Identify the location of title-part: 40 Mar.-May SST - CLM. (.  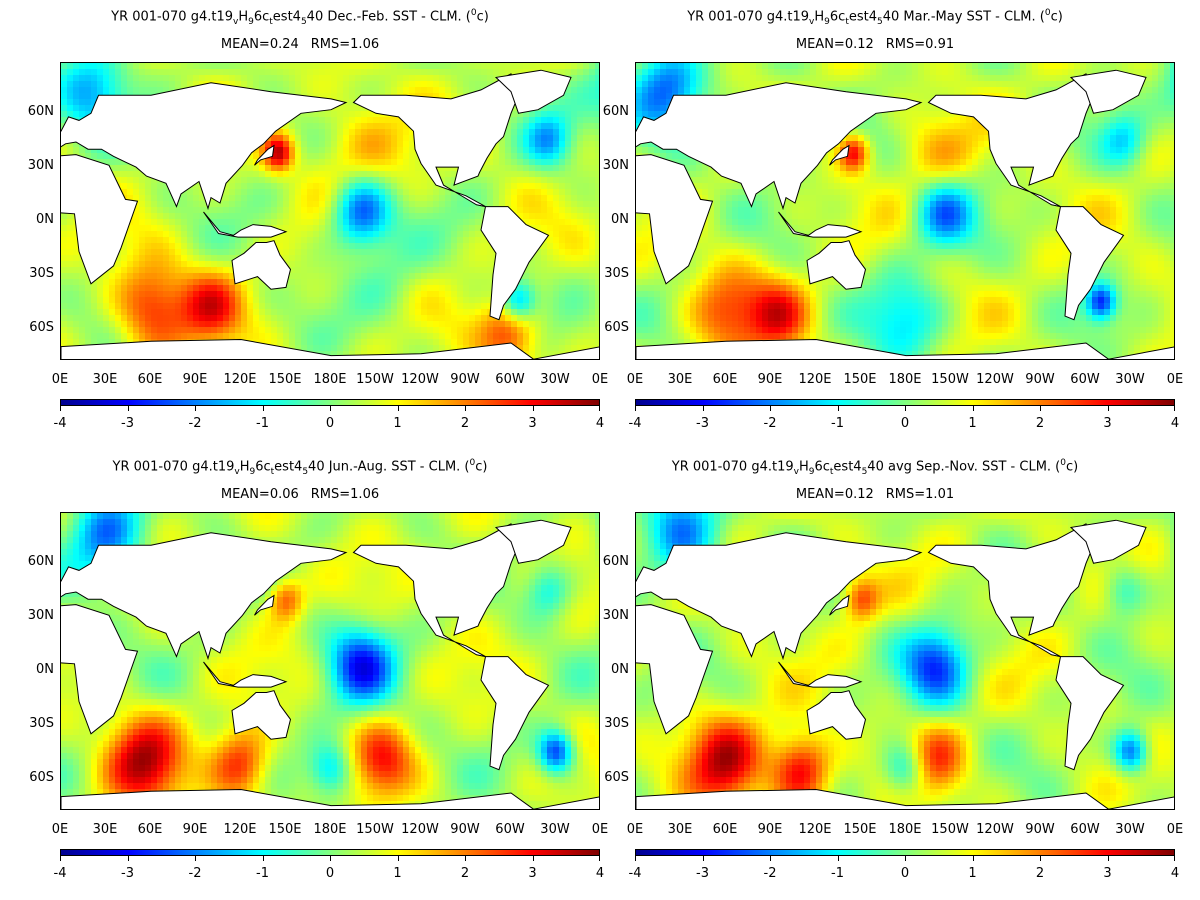
(963, 17).